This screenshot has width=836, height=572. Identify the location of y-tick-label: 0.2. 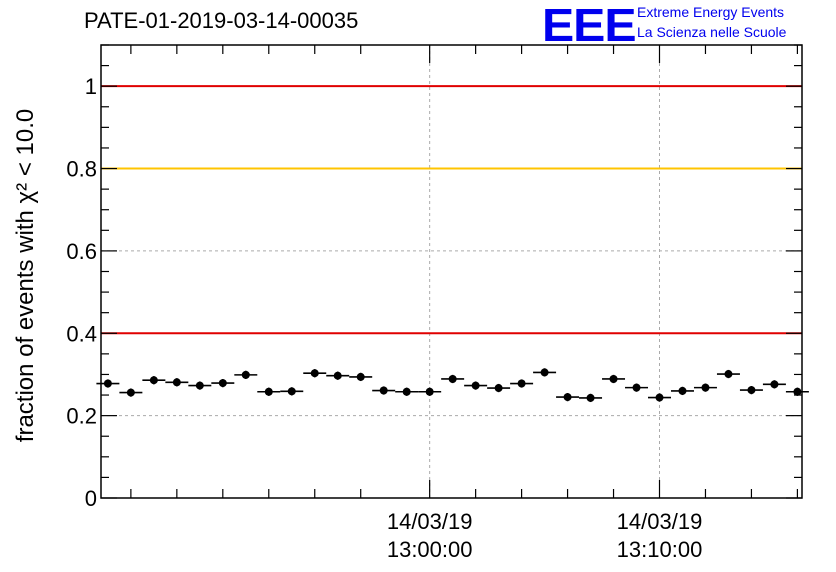
(81, 416).